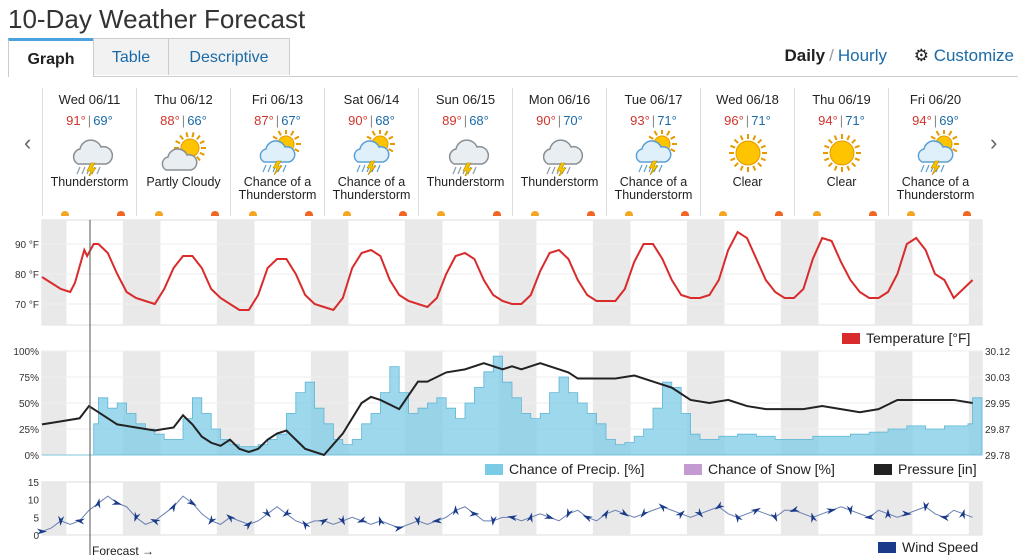 Image resolution: width=1024 pixels, height=560 pixels. I want to click on forecast-marker-label: Forecast →, so click(123, 551).